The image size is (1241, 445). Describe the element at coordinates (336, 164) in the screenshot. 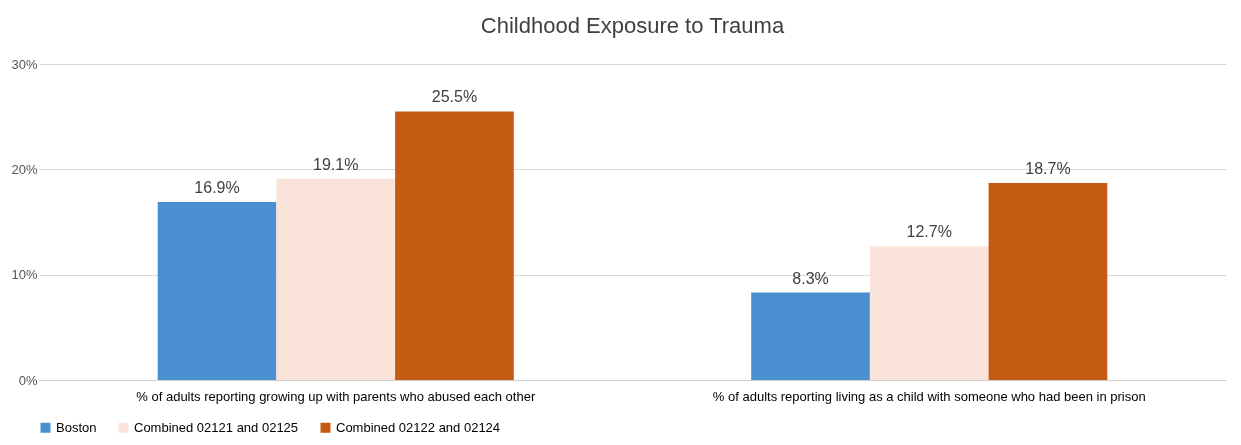

I see `data-label: 19.1%` at that location.